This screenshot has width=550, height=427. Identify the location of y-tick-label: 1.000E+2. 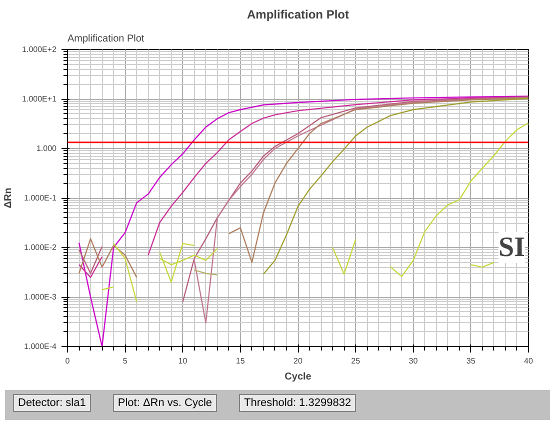
(40, 49).